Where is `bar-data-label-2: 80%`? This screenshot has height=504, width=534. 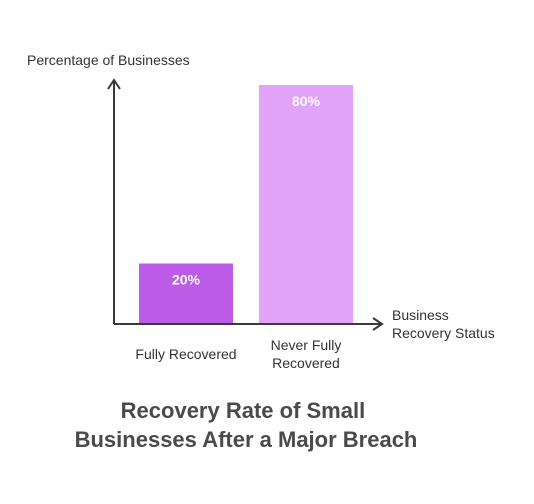
bar-data-label-2: 80% is located at coordinates (306, 101).